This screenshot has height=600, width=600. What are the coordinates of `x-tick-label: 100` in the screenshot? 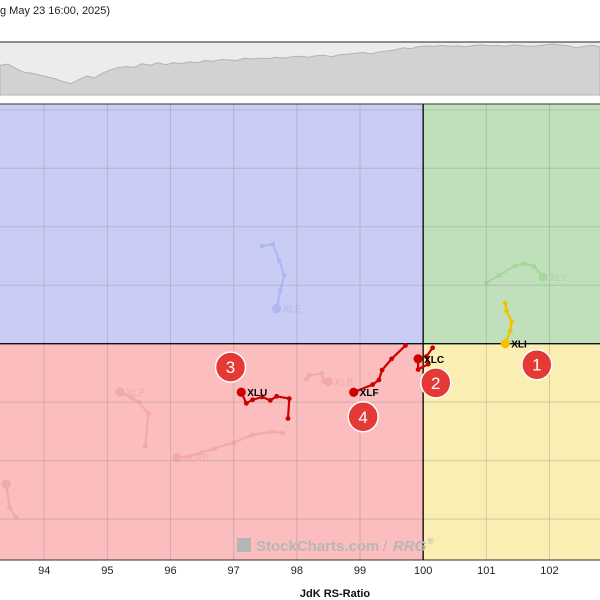 It's located at (423, 571).